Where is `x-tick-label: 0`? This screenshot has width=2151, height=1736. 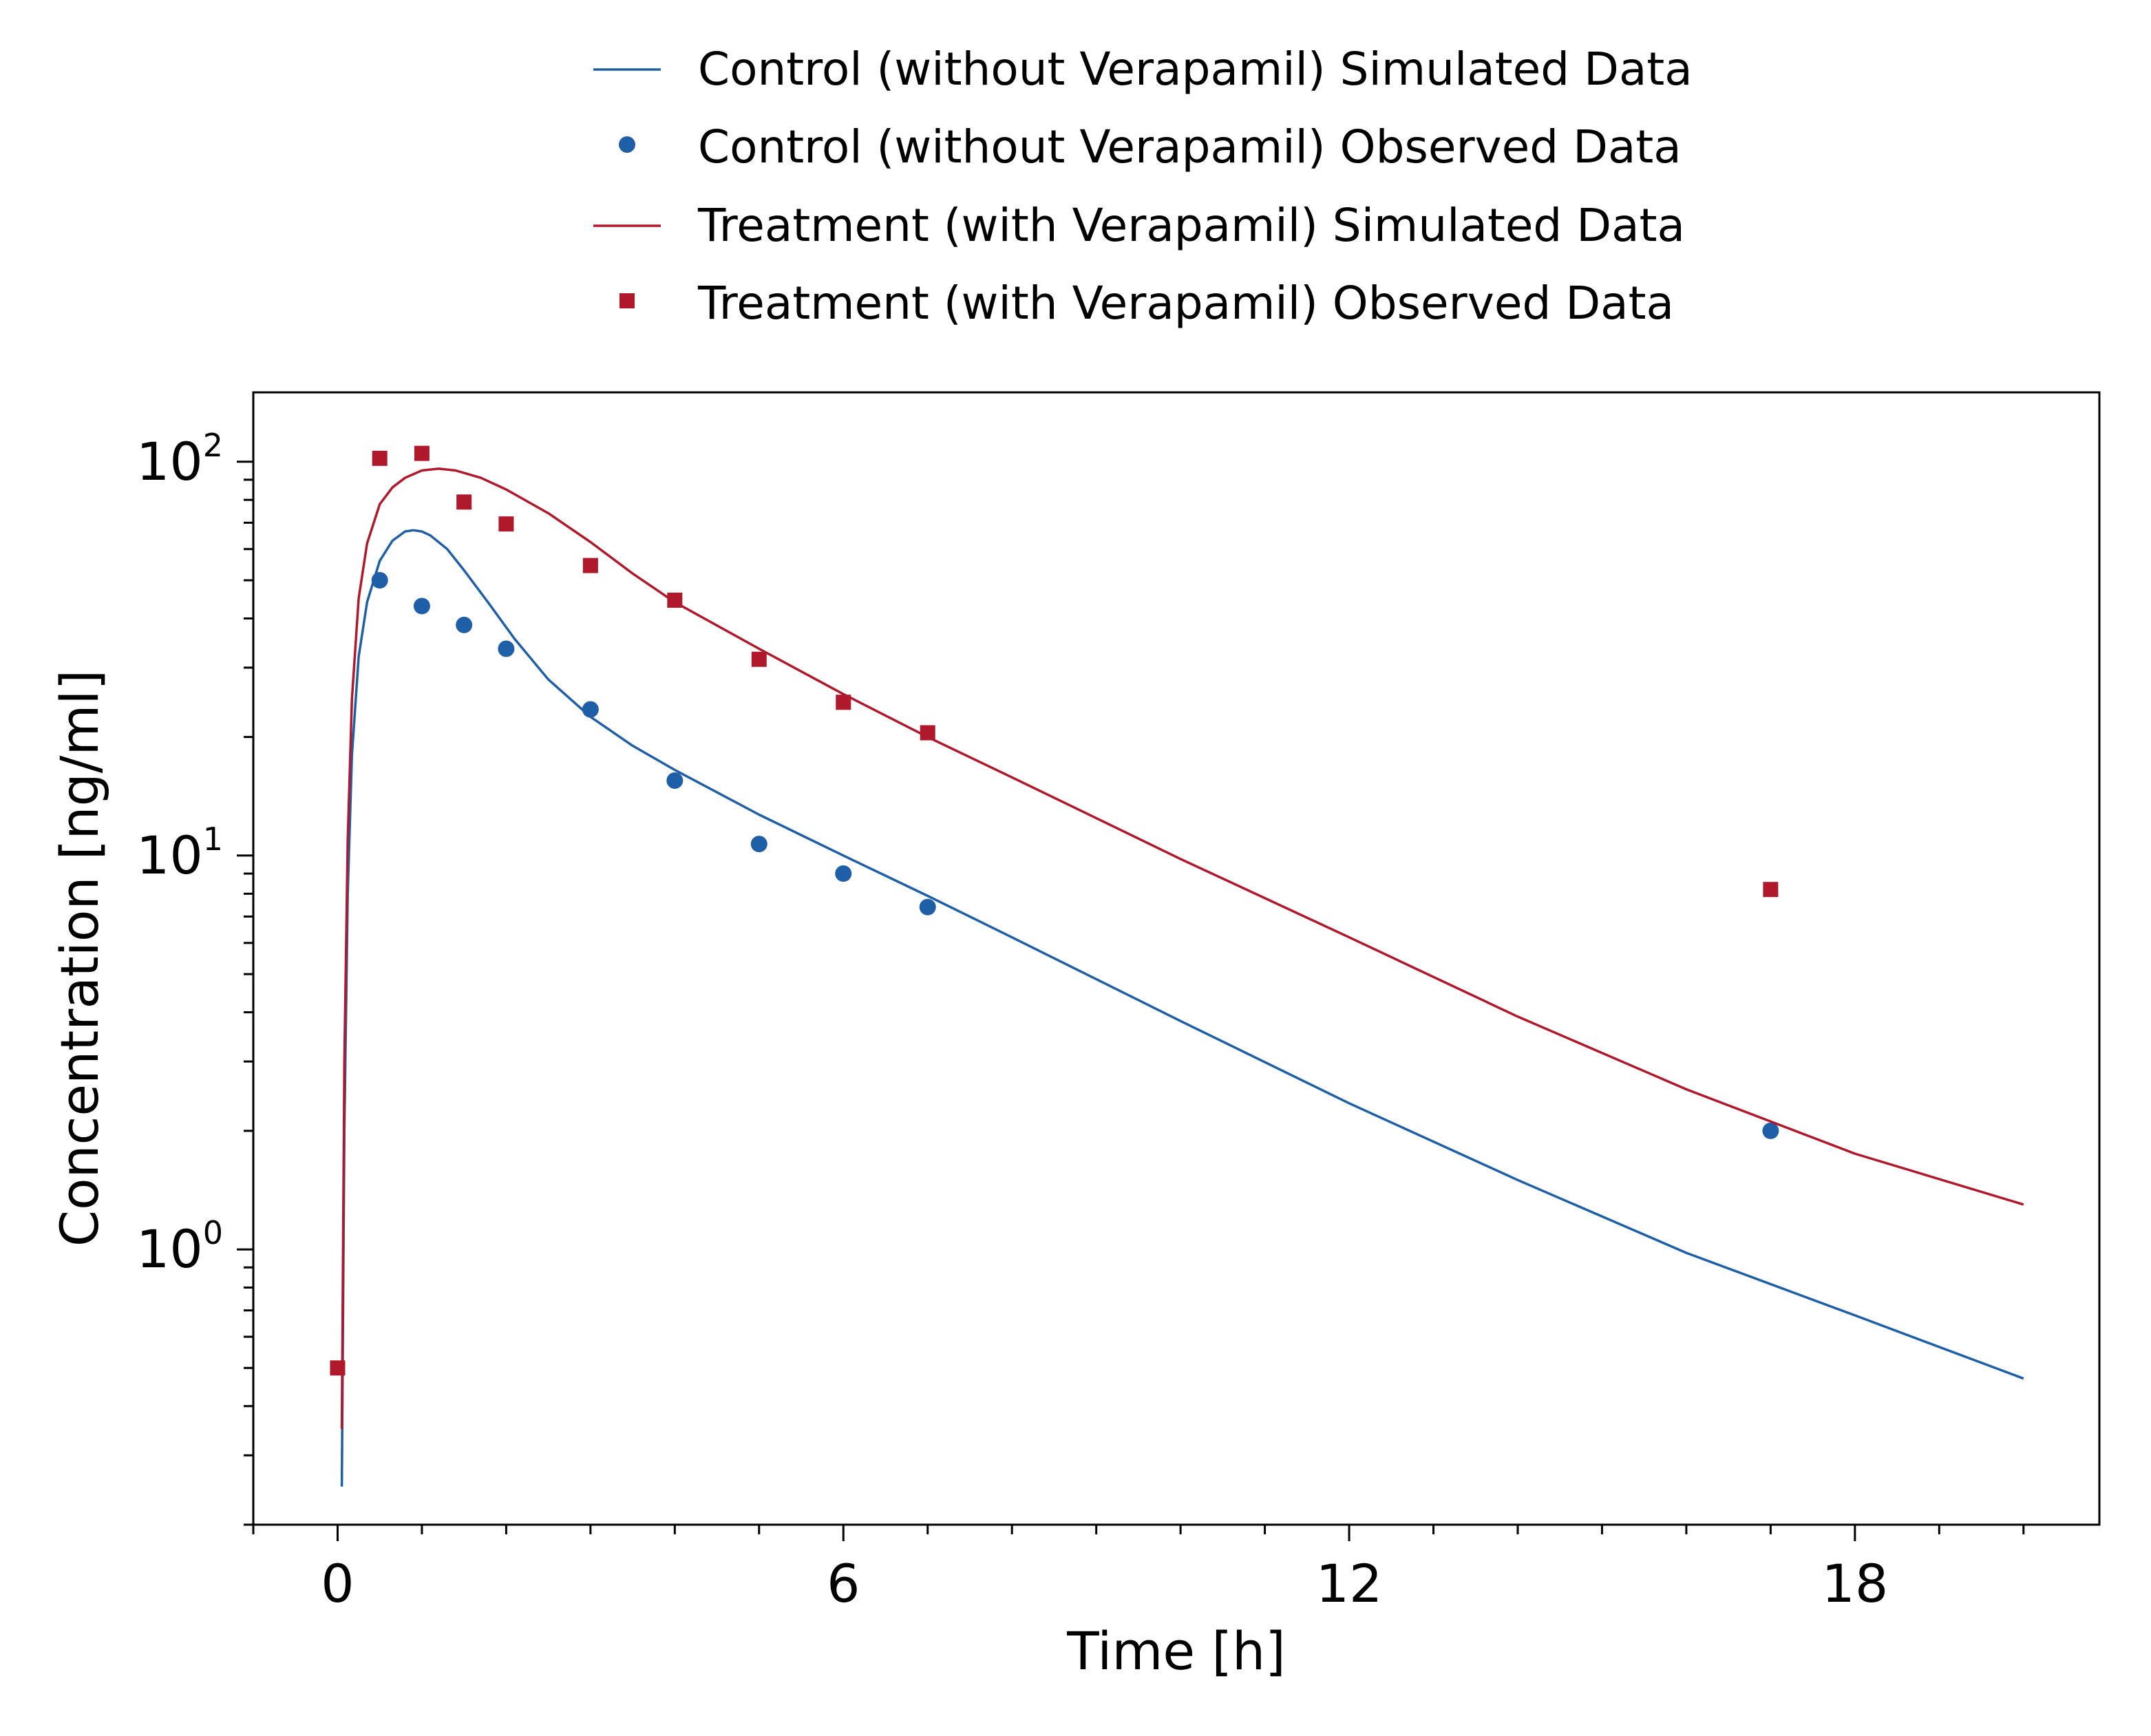 x-tick-label: 0 is located at coordinates (338, 1583).